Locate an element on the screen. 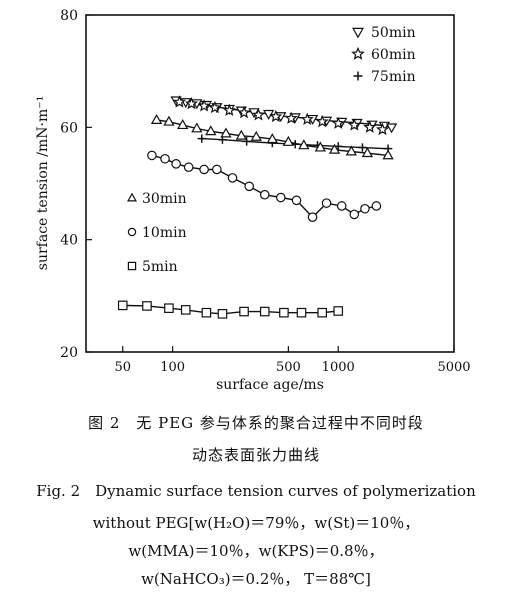 Image resolution: width=512 pixels, height=599 pixels. figure-caption-zh-line2: 动态表面张力曲线 is located at coordinates (255, 455).